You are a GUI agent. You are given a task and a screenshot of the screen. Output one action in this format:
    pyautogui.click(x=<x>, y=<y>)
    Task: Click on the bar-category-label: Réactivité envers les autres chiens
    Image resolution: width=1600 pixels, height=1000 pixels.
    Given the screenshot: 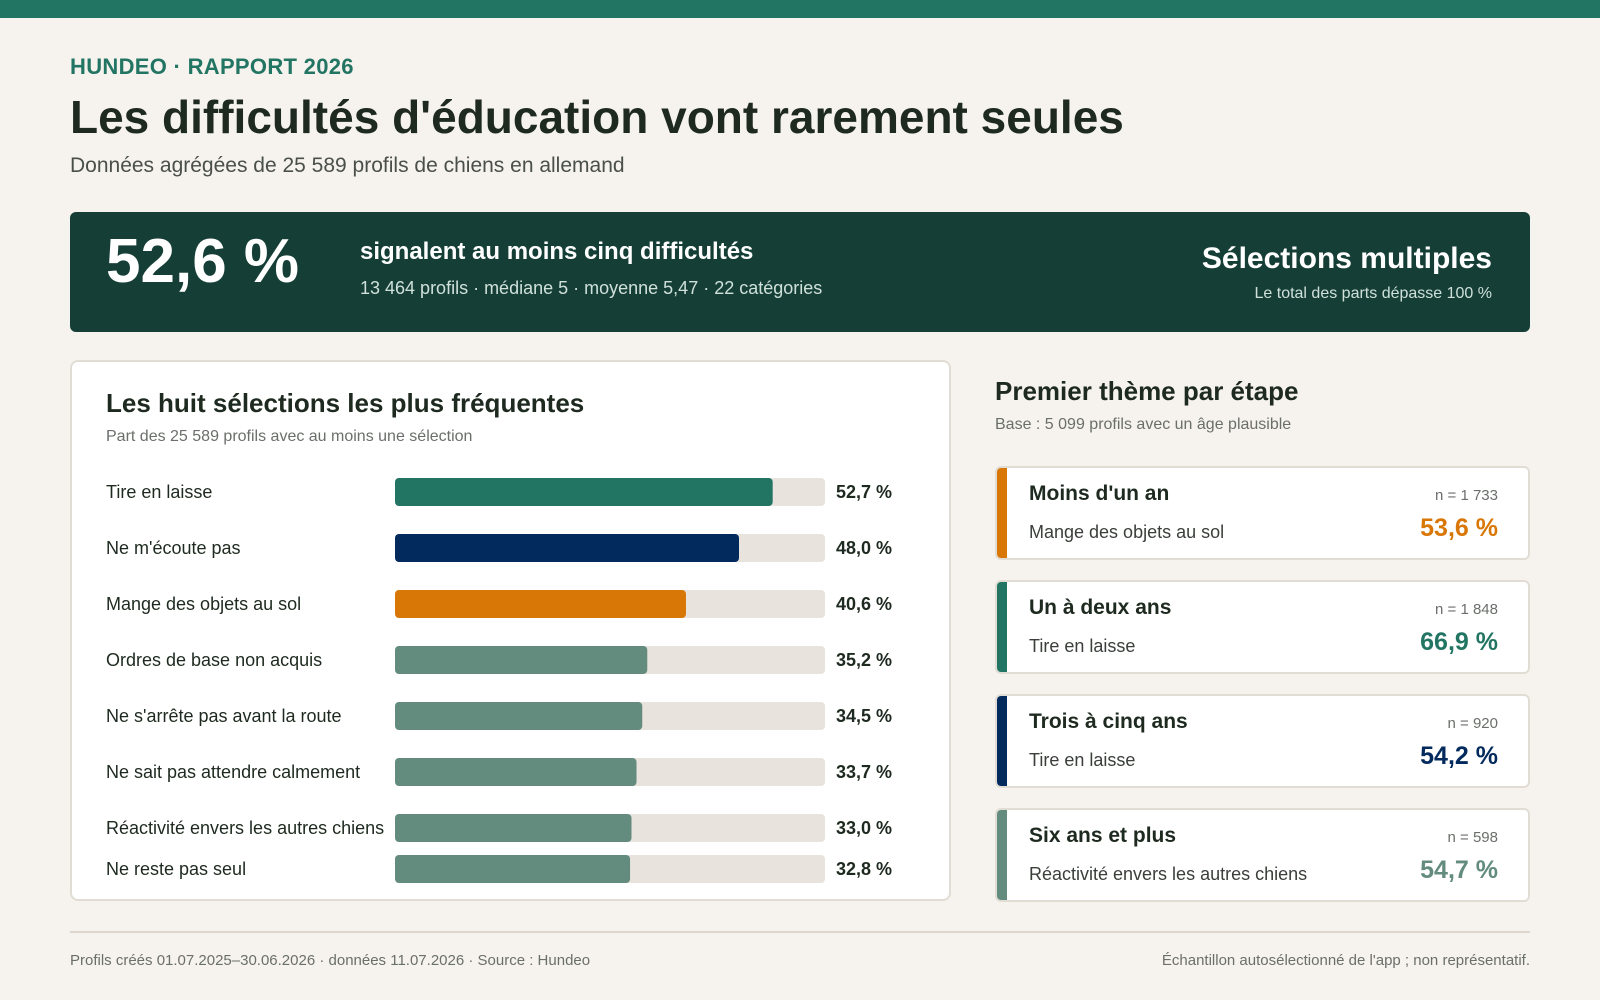 What is the action you would take?
    pyautogui.click(x=245, y=828)
    